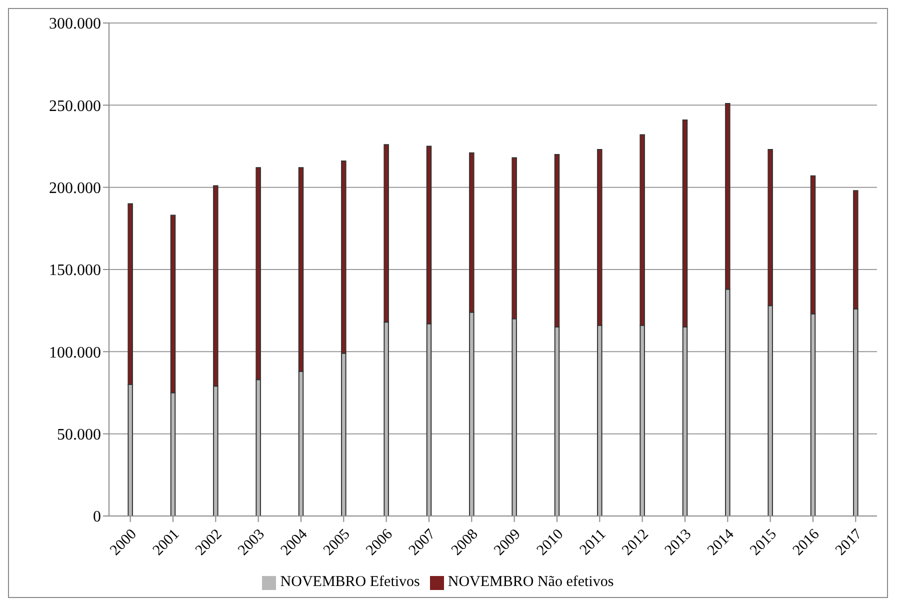 This screenshot has width=904, height=610. Describe the element at coordinates (75, 271) in the screenshot. I see `y-tick-label: 150.000` at that location.